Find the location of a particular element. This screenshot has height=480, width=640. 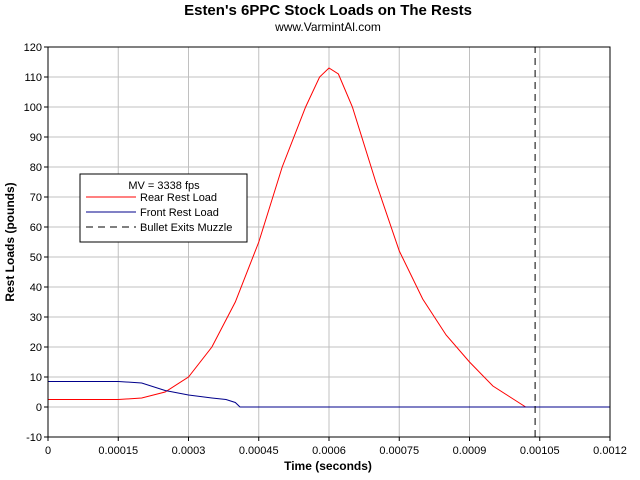

legend-box is located at coordinates (163, 208).